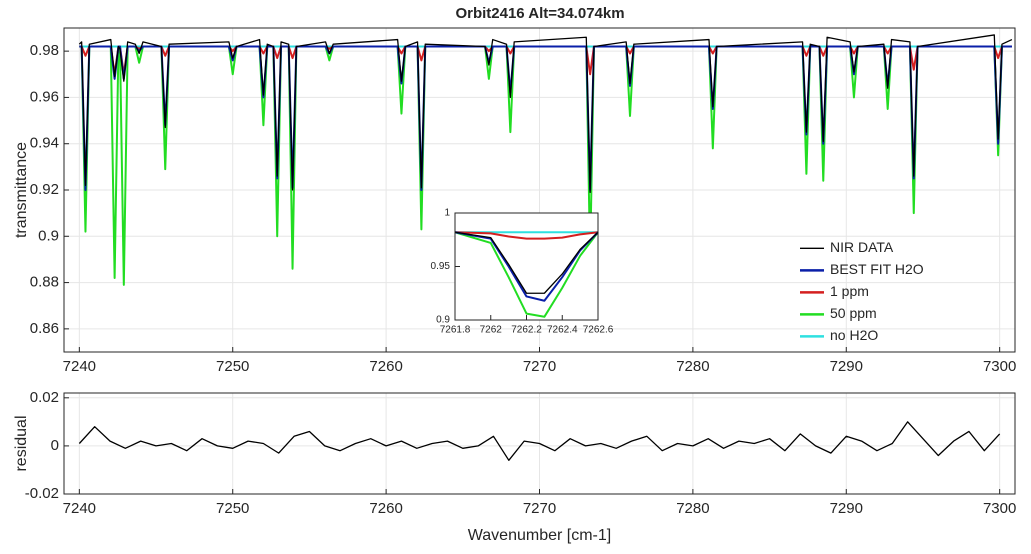  Describe the element at coordinates (598, 330) in the screenshot. I see `x-tick-label: 7262.6` at that location.